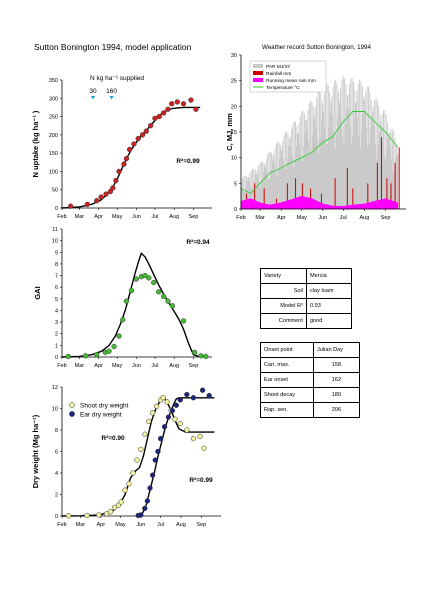 The height and width of the screenshot is (600, 424). I want to click on table-row: Can. max. 158, so click(310, 365).